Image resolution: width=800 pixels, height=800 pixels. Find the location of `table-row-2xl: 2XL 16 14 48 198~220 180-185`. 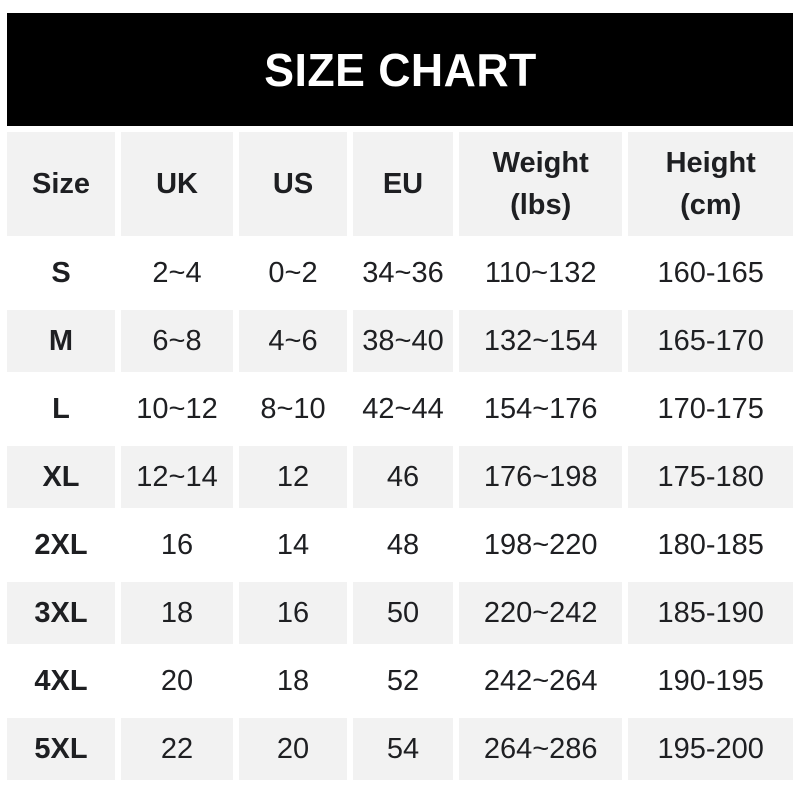

table-row-2xl: 2XL 16 14 48 198~220 180-185 is located at coordinates (400, 545).